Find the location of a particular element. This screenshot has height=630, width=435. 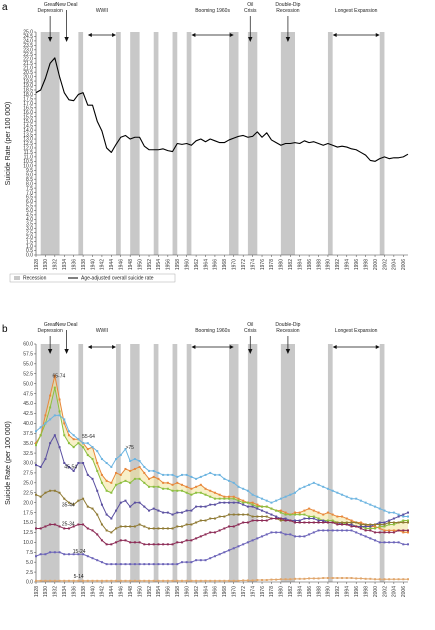

x-tick-label: 1978 is located at coordinates (272, 591).